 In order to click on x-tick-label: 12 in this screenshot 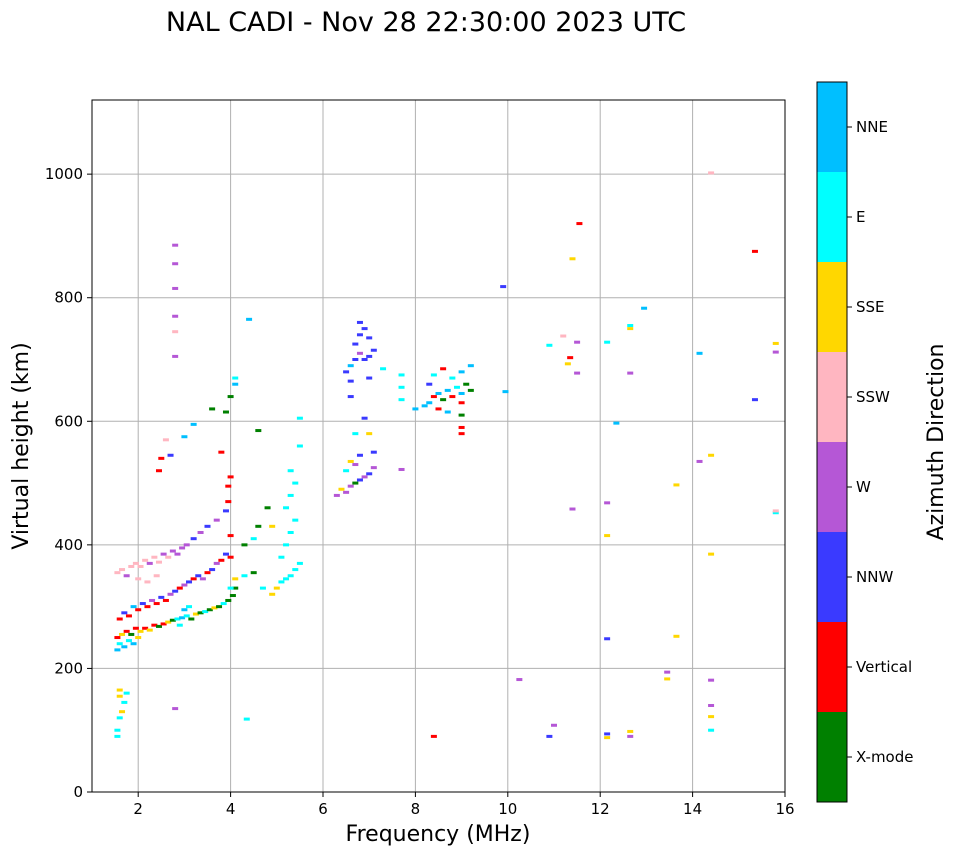, I will do `click(600, 809)`.